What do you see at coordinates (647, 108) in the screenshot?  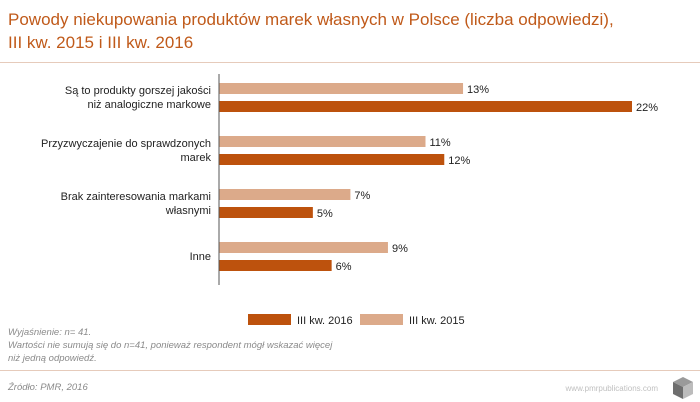 I see `data-label: 22%` at bounding box center [647, 108].